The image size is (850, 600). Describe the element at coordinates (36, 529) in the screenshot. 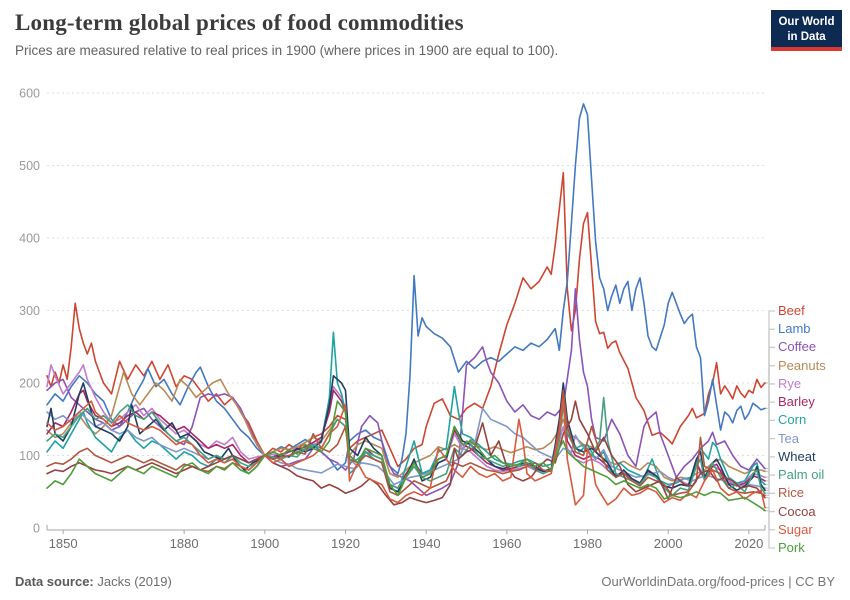

I see `y-axis-label-0: 0` at that location.